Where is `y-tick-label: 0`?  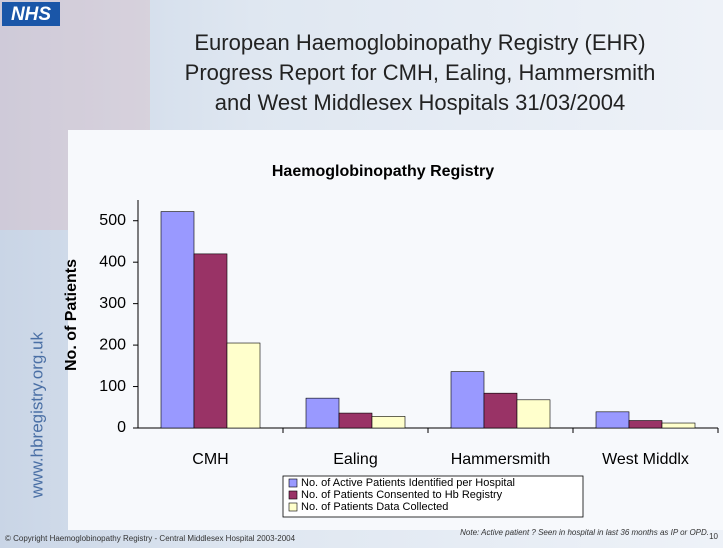
y-tick-label: 0 is located at coordinates (121, 427).